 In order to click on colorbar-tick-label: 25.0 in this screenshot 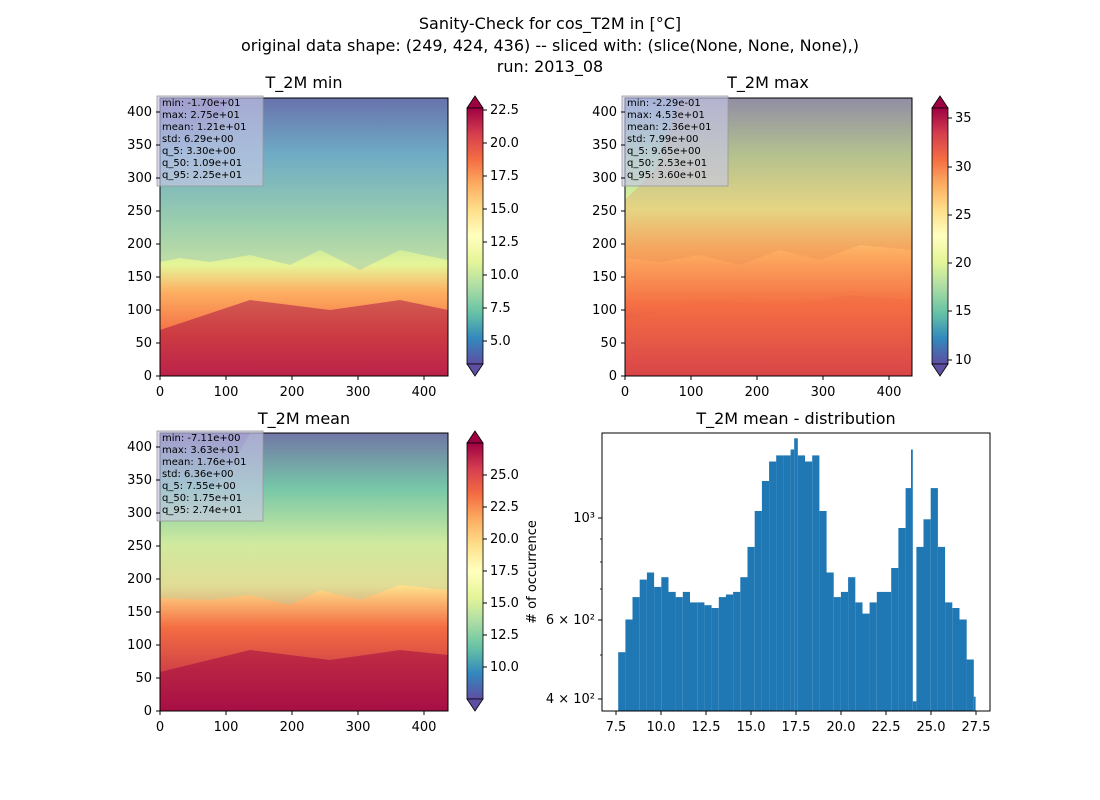, I will do `click(504, 475)`.